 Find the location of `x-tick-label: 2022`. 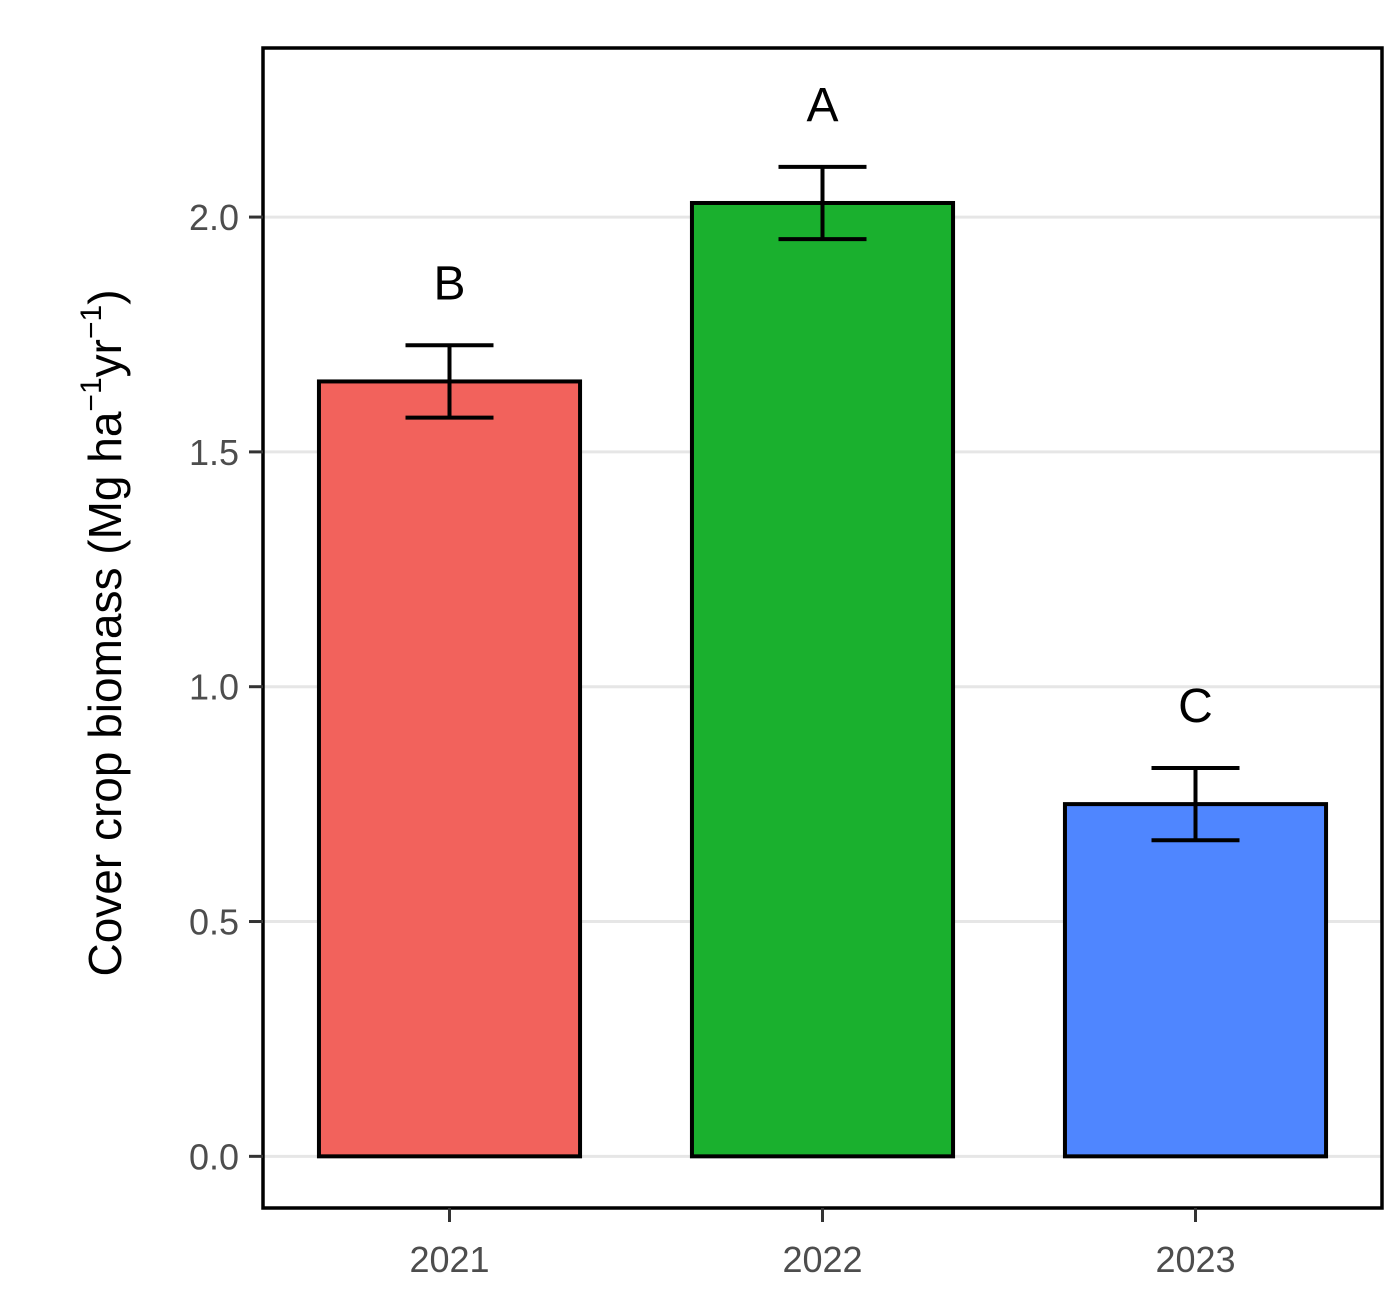

x-tick-label: 2022 is located at coordinates (822, 1259).